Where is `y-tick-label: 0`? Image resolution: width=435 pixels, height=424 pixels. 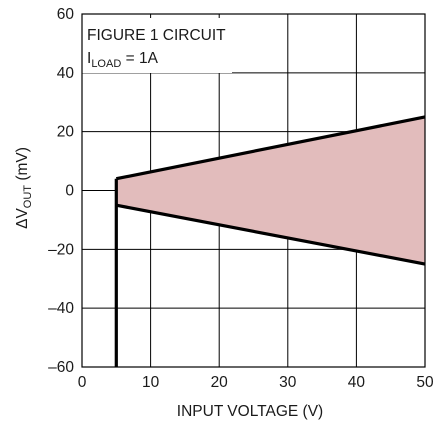
y-tick-label: 0 is located at coordinates (69, 191).